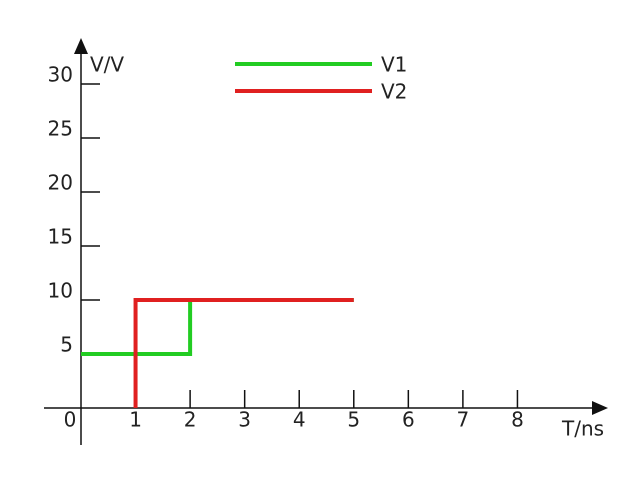  Describe the element at coordinates (244, 420) in the screenshot. I see `x-tick-label: 3` at that location.